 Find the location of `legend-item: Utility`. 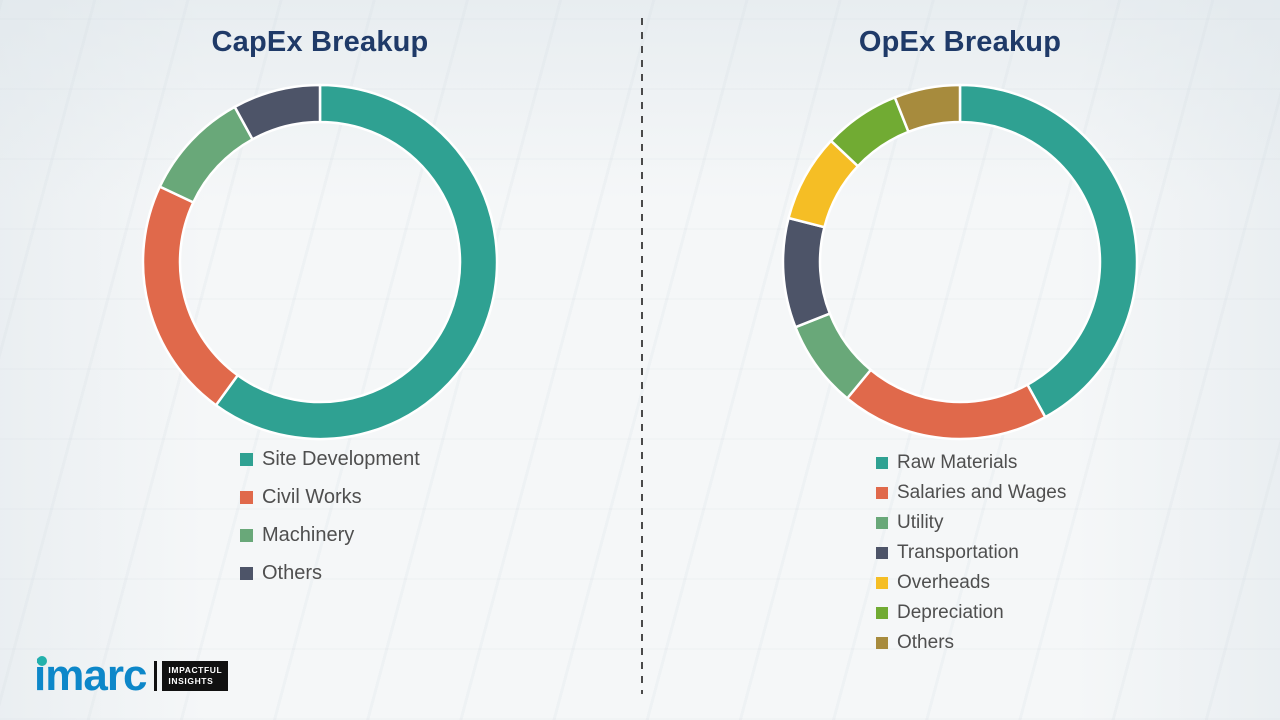

legend-item: Utility is located at coordinates (971, 523).